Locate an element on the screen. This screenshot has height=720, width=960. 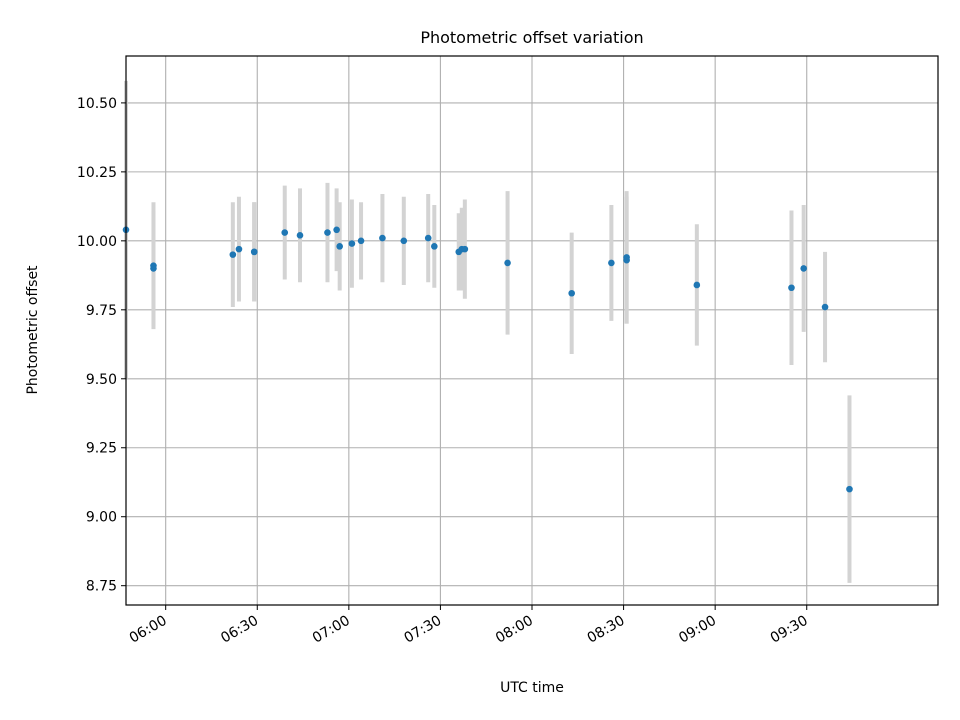
y-tick-label: 9.75 is located at coordinates (101, 311).